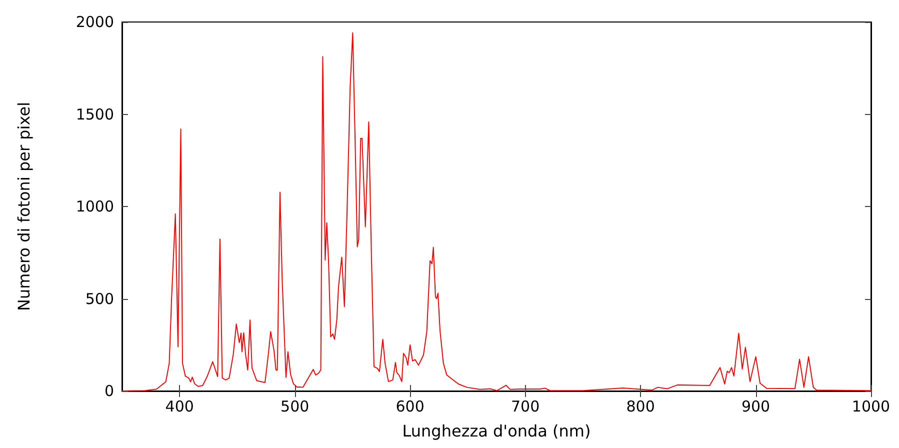  Describe the element at coordinates (95, 22) in the screenshot. I see `y-tick-label: 2000` at that location.